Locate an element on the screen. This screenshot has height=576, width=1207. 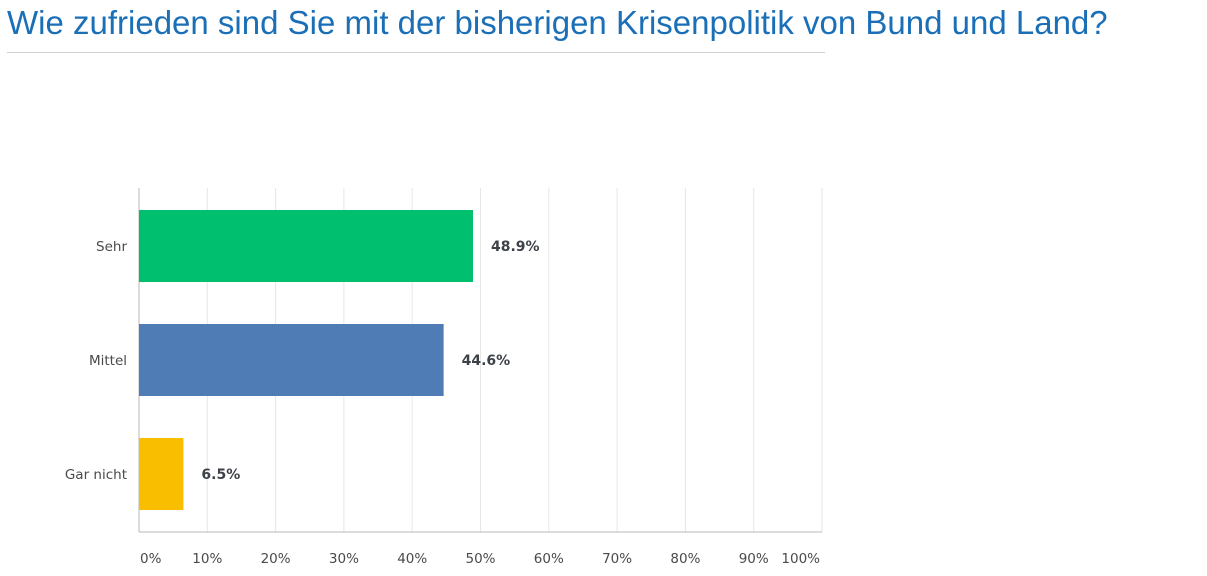
x-tick-label: 90% is located at coordinates (754, 559).